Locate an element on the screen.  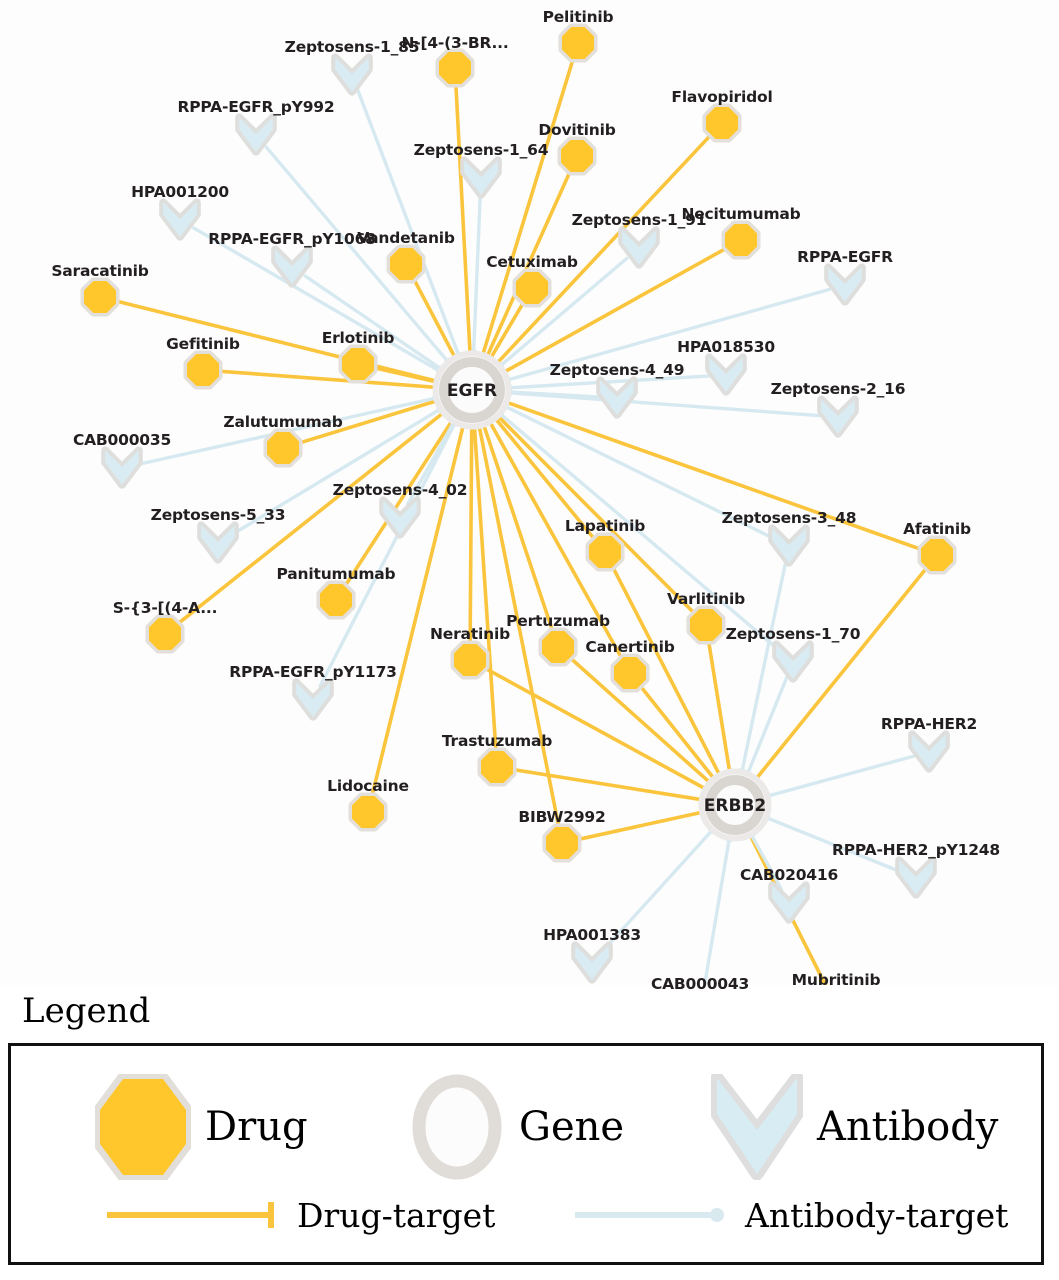
node-antibody-CAB020416 is located at coordinates (789, 902).